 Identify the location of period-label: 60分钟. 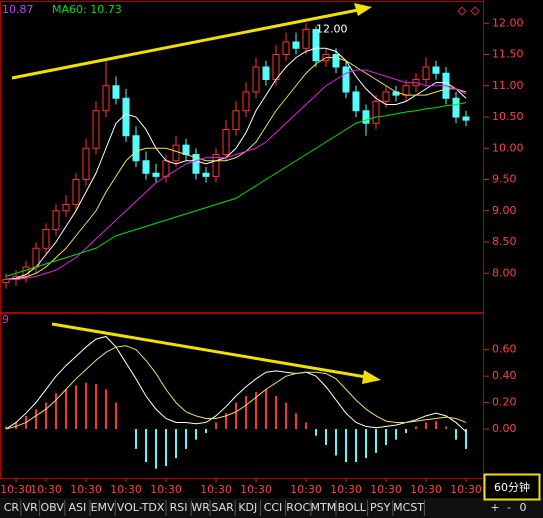
(512, 487).